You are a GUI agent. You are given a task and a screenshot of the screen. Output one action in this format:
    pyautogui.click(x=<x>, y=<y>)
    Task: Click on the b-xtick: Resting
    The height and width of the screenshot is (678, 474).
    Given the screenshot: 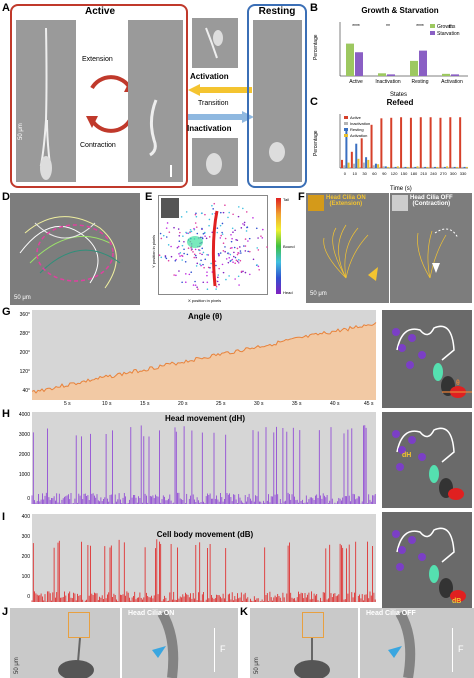 What is the action you would take?
    pyautogui.click(x=420, y=82)
    